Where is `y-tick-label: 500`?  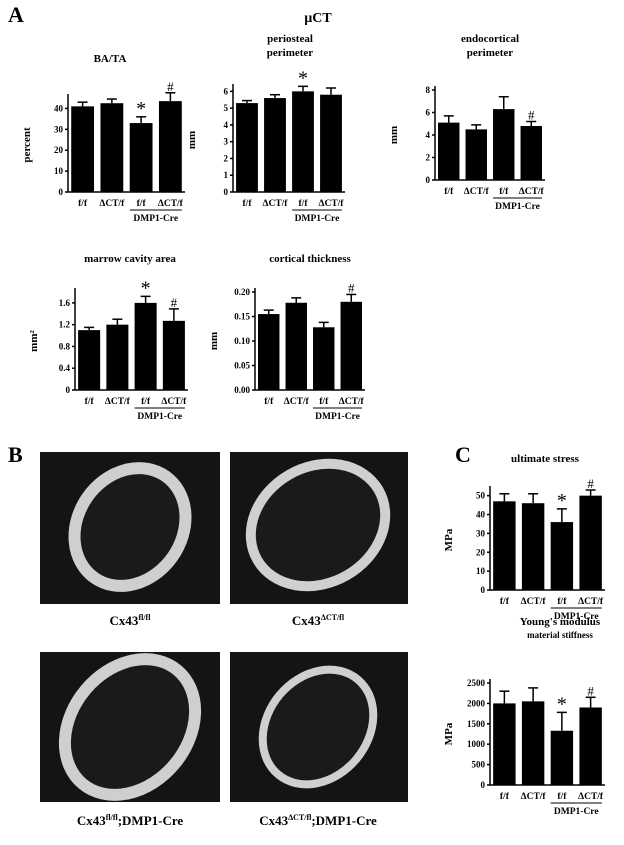
y-tick-label: 500 is located at coordinates (479, 765).